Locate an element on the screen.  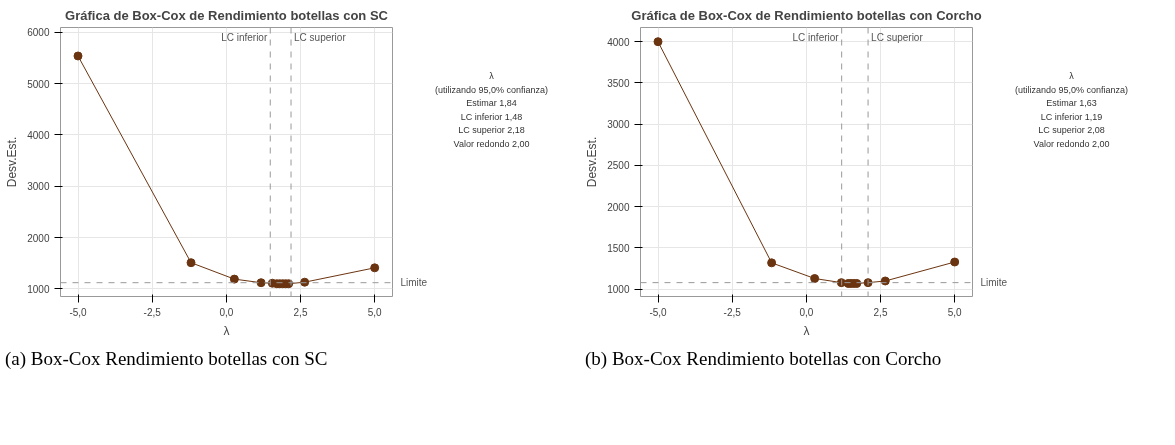
text: (b) Box-Cox Rendimiento botellas con Corcho is located at coordinates (763, 359).